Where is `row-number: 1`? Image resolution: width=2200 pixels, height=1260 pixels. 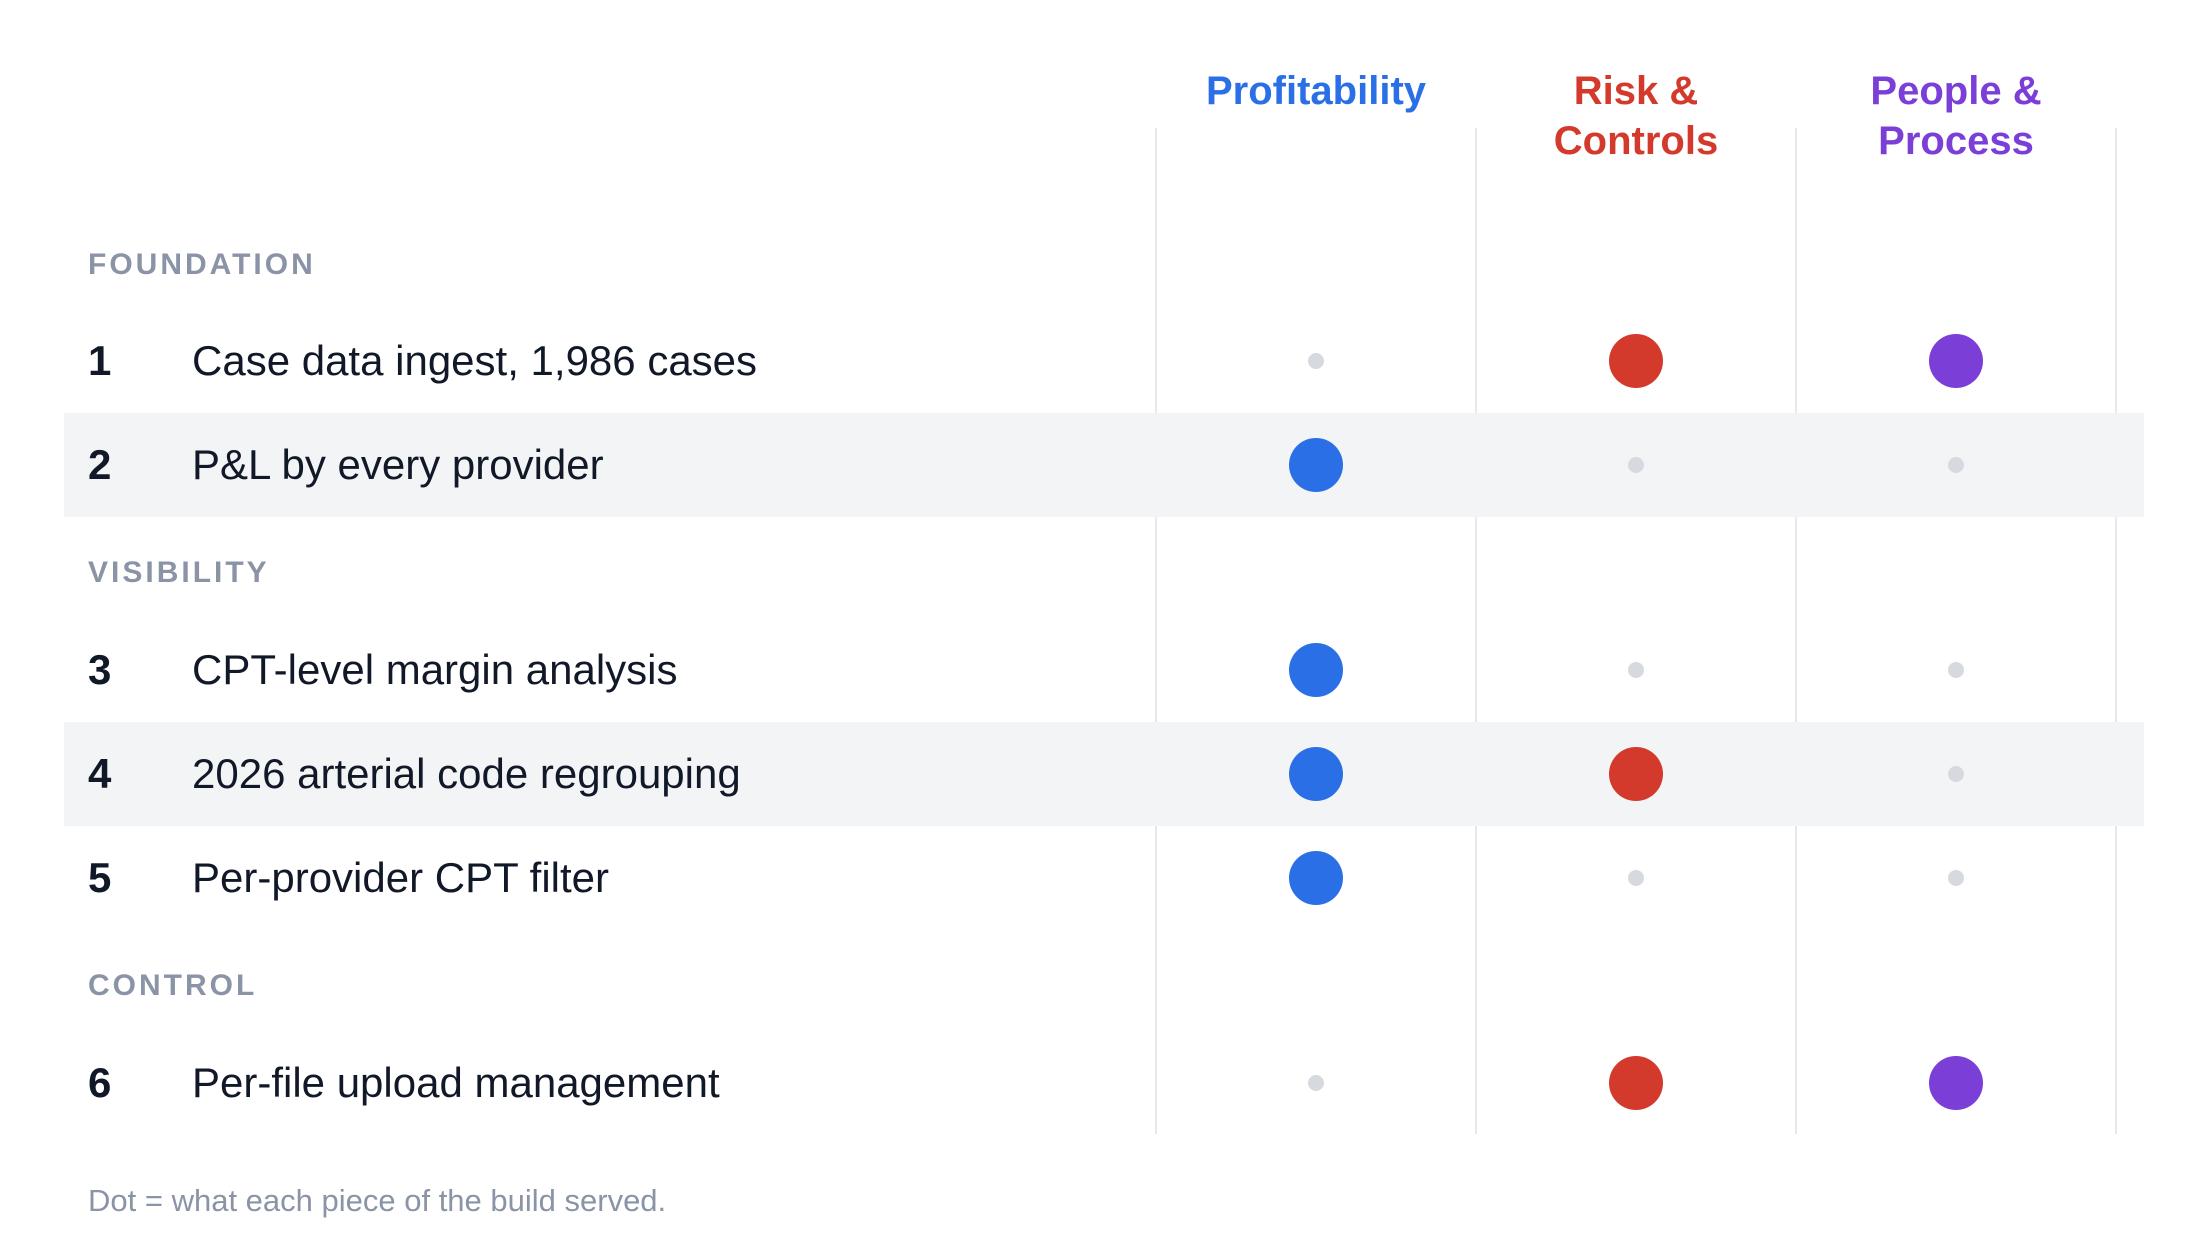 row-number: 1 is located at coordinates (100, 360).